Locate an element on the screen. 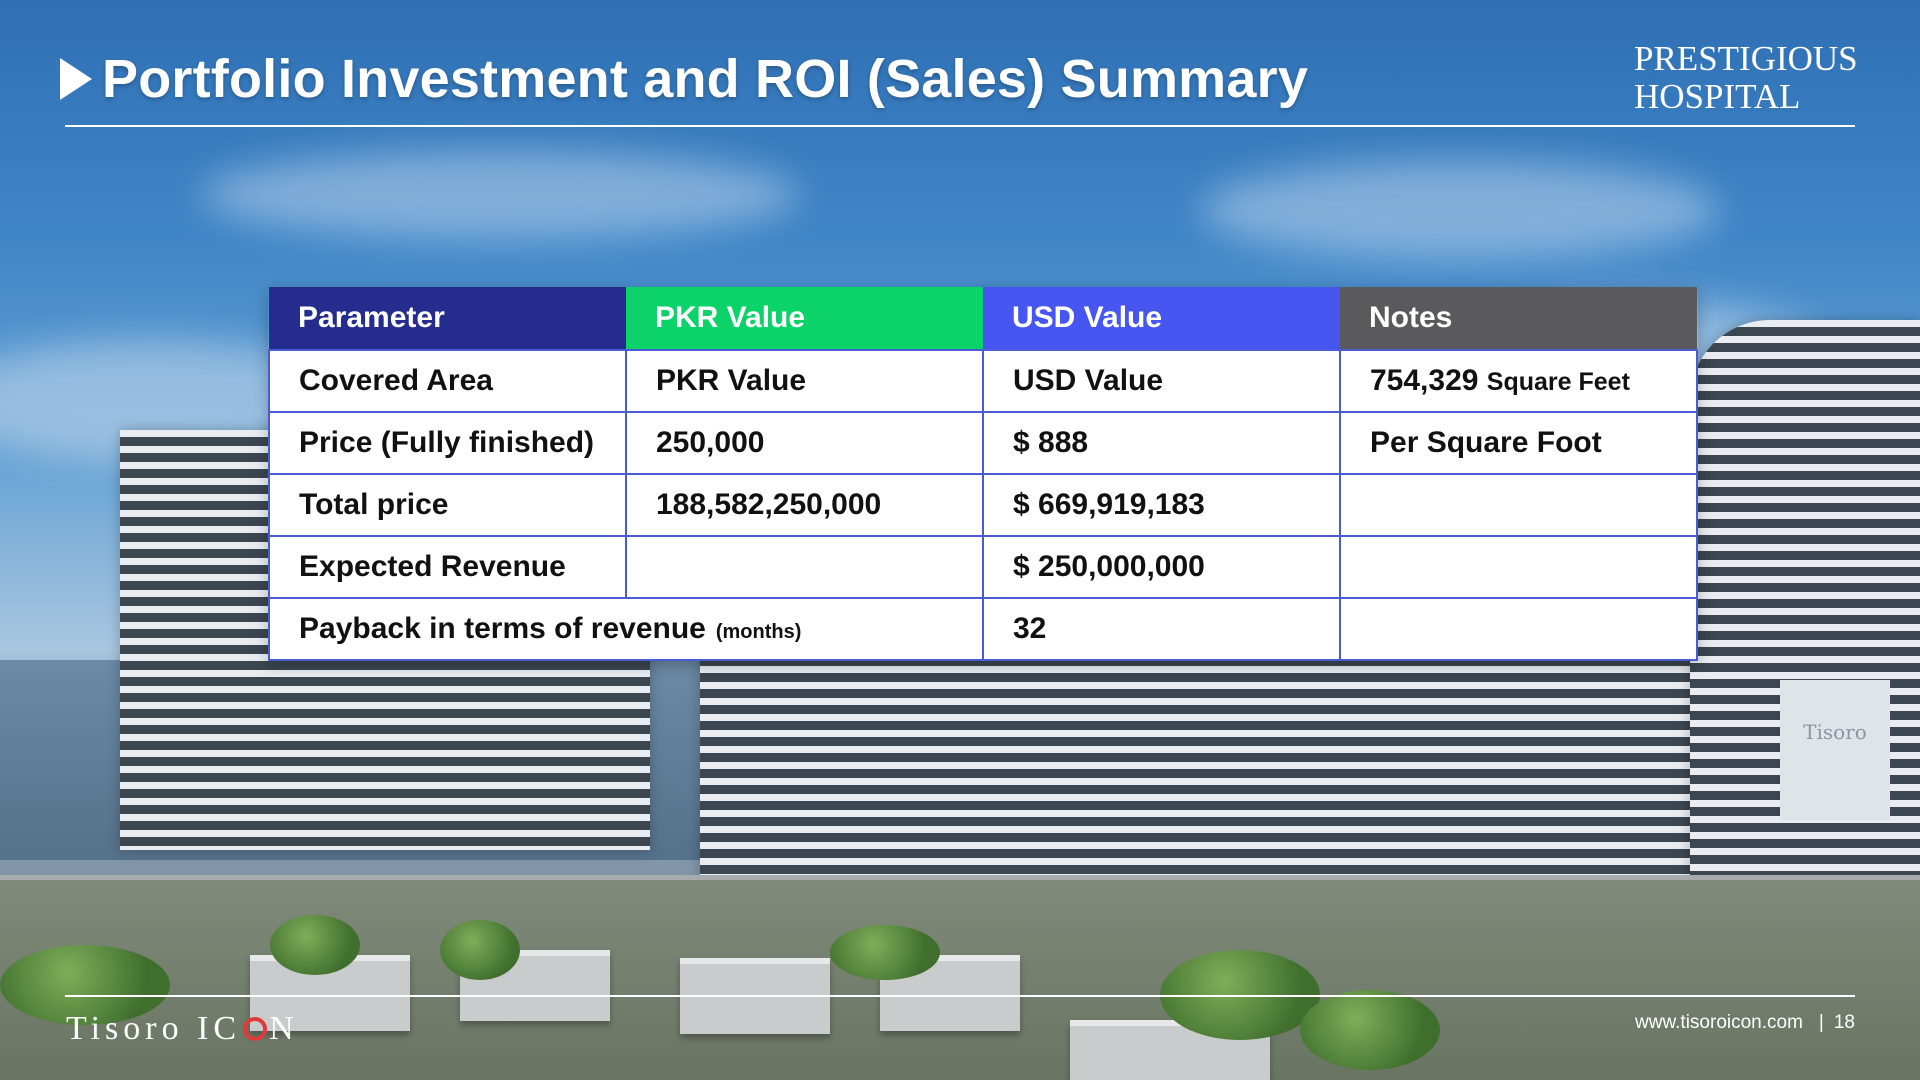  cell-usd: $ 888 is located at coordinates (1161, 443).